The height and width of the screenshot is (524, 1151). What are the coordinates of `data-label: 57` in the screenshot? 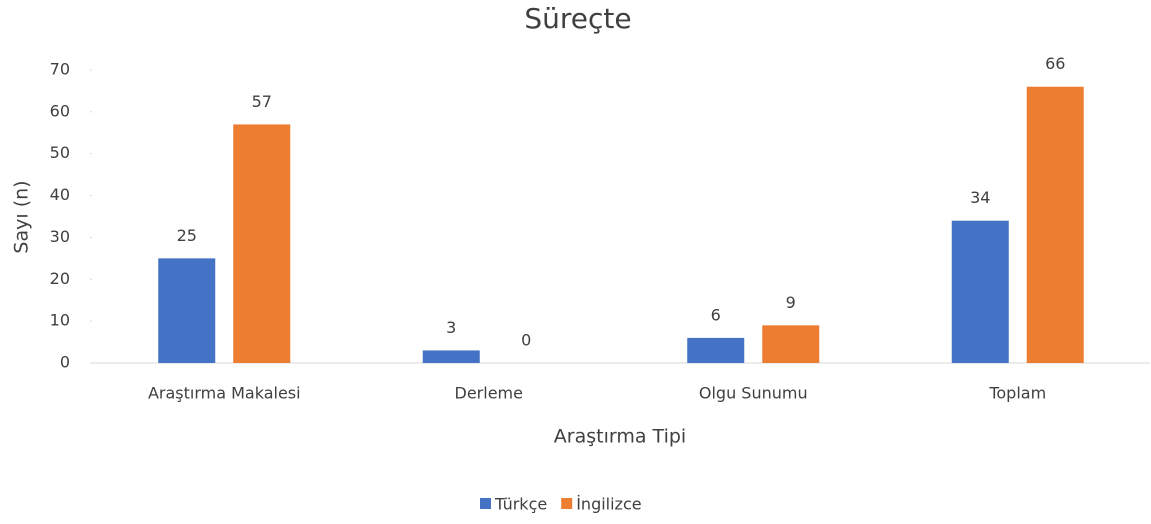 It's located at (262, 101).